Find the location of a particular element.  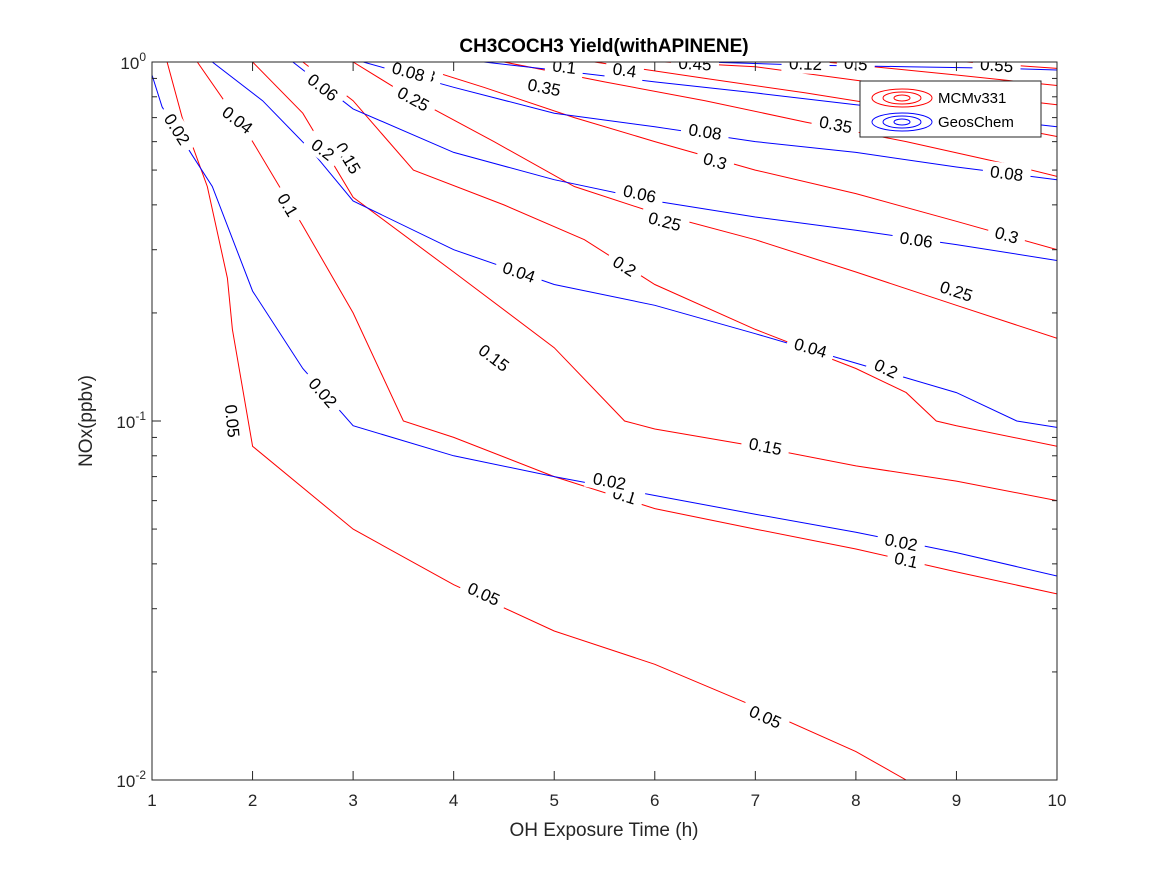

y-axis-label: NOx(ppbv) is located at coordinates (86, 421).